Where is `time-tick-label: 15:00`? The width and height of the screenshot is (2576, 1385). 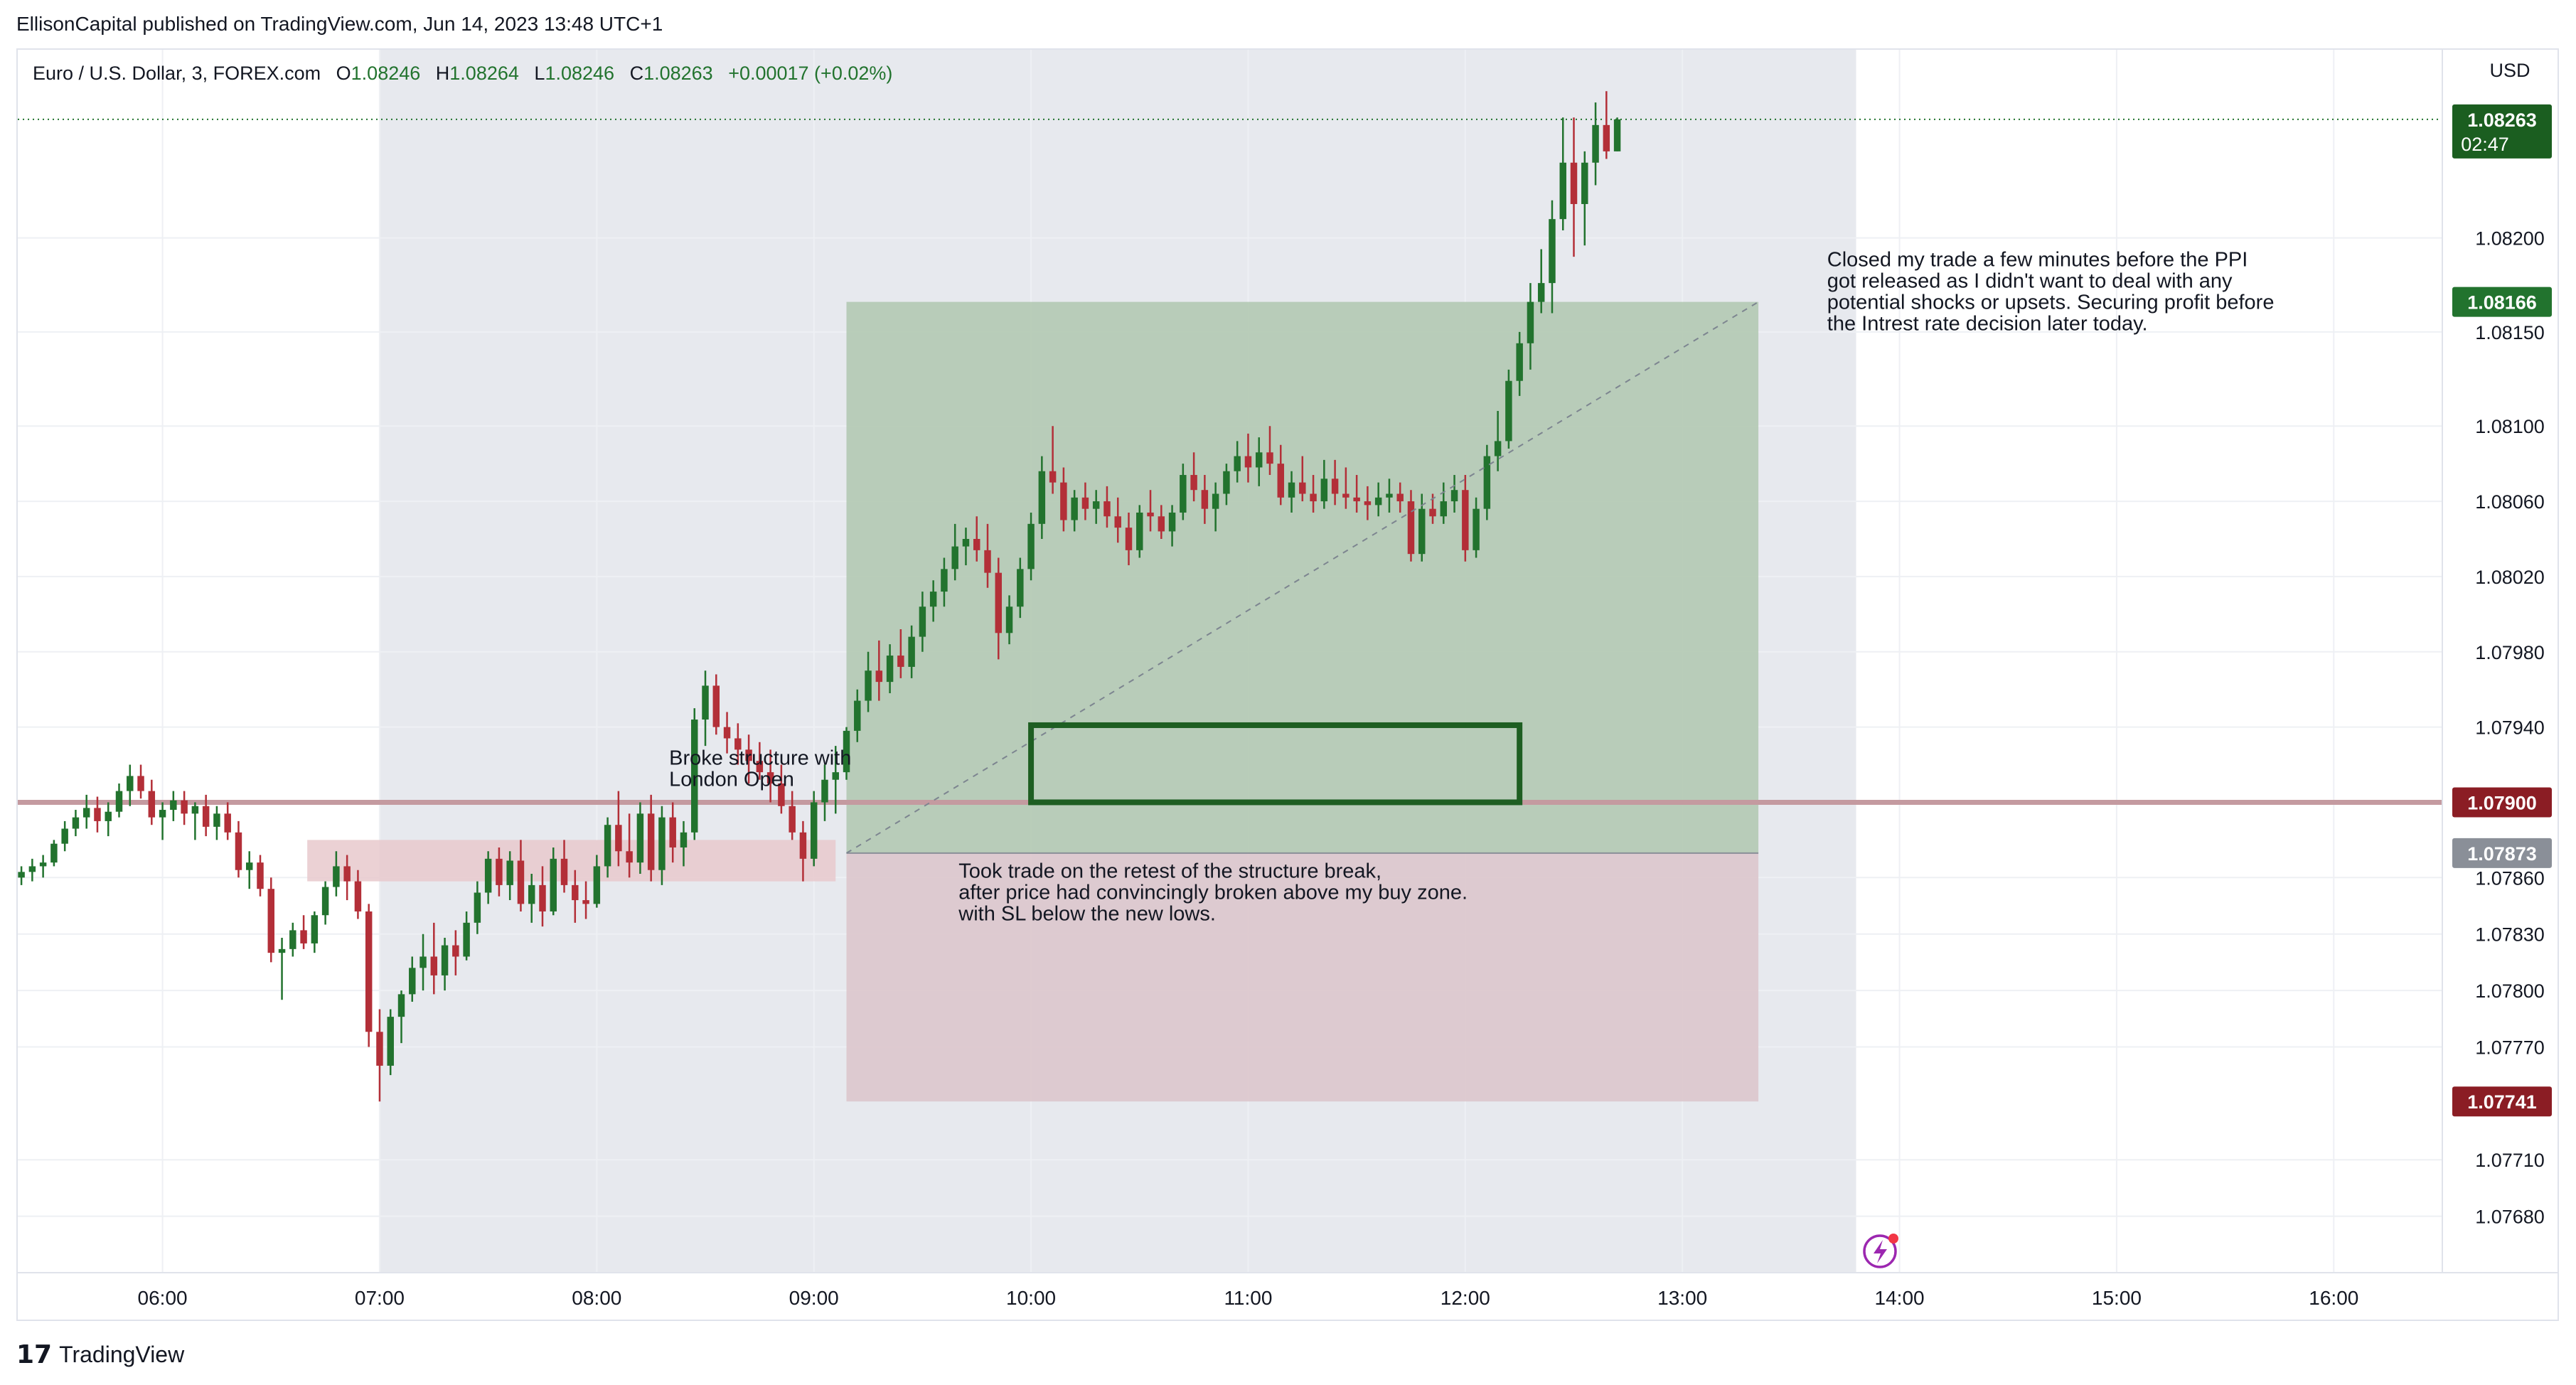 time-tick-label: 15:00 is located at coordinates (2117, 1298).